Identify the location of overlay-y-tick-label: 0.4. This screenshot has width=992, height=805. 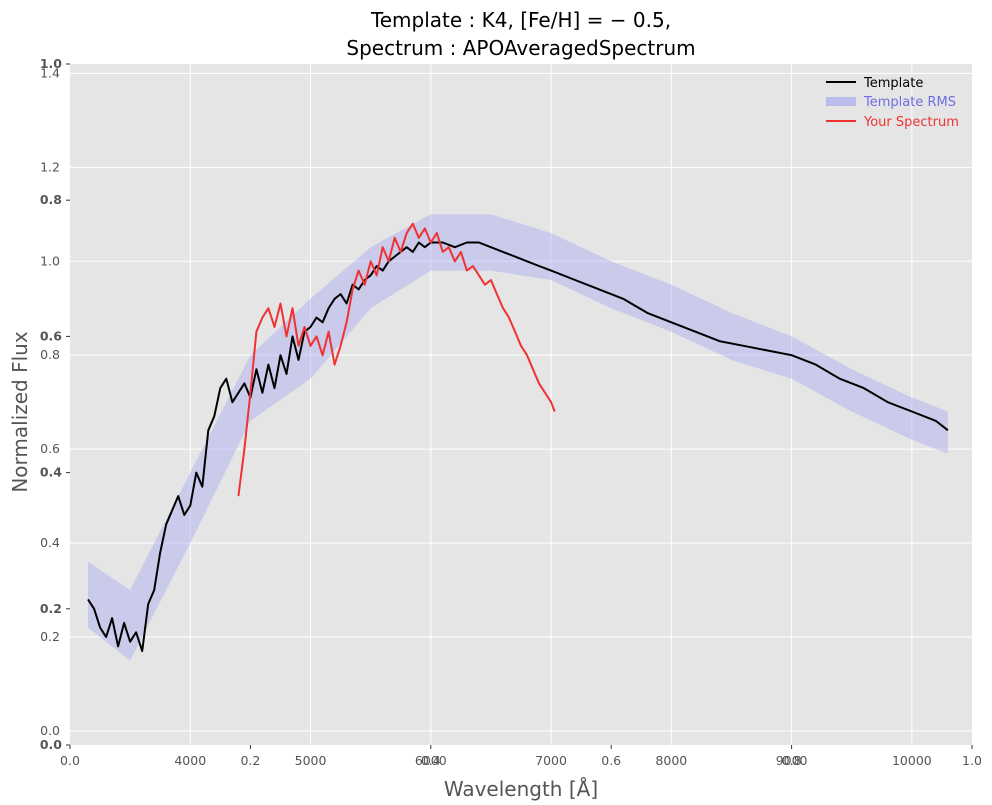
(51, 472).